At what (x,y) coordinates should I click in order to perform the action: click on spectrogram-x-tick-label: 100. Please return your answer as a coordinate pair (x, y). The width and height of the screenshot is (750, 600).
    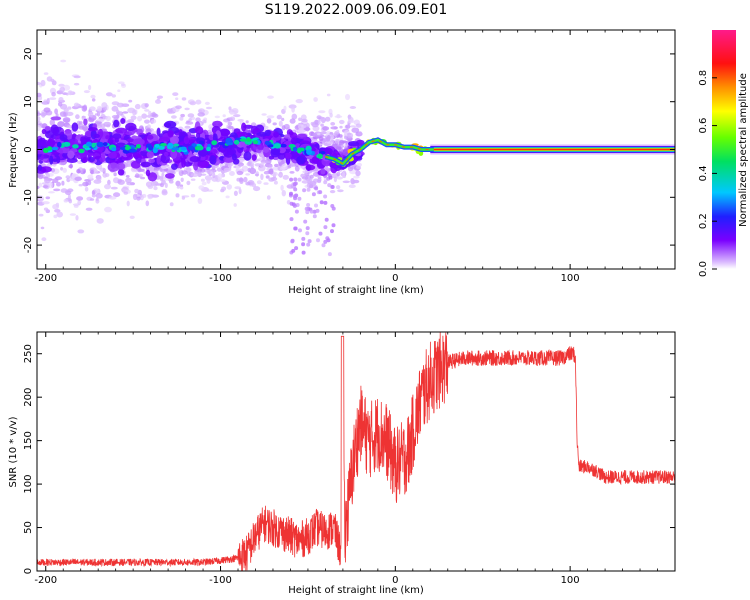
    Looking at the image, I should click on (570, 278).